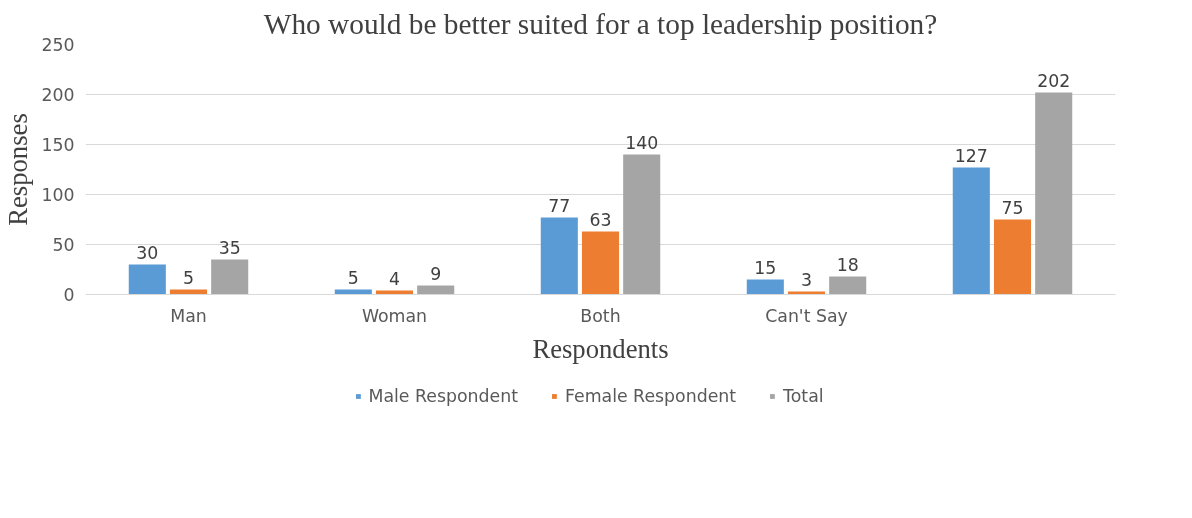 This screenshot has height=518, width=1192. I want to click on y-tick-label: 50, so click(63, 245).